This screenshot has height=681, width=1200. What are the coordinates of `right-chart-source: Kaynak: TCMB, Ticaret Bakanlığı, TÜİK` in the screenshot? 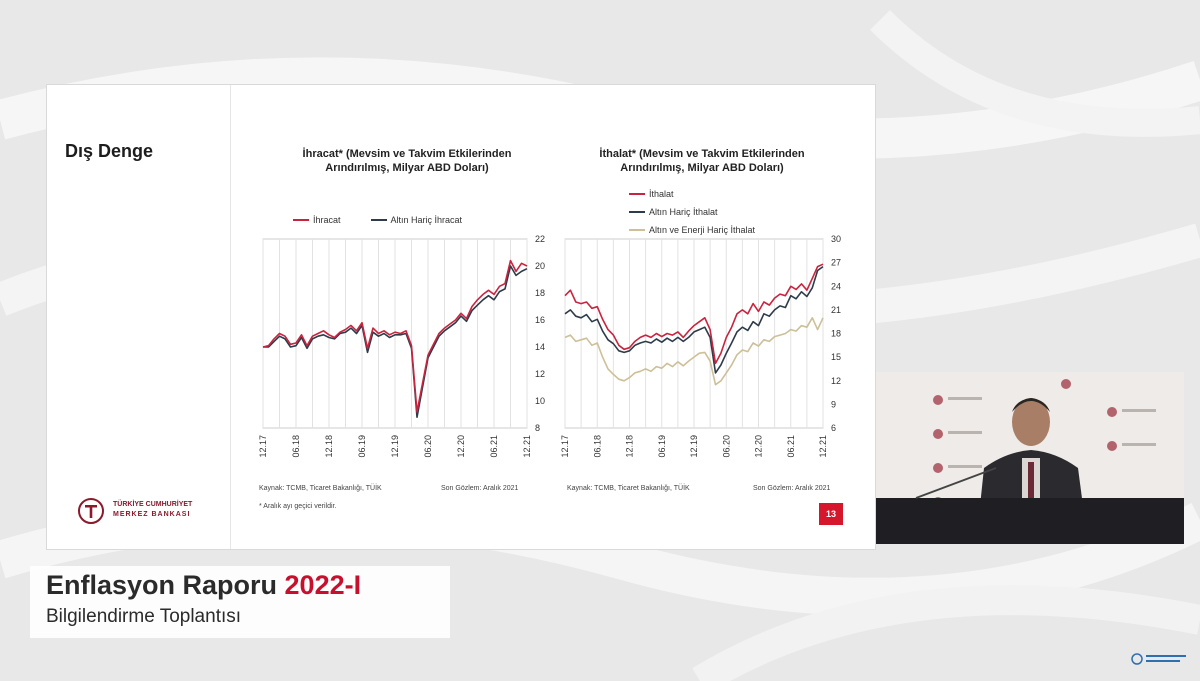 It's located at (628, 488).